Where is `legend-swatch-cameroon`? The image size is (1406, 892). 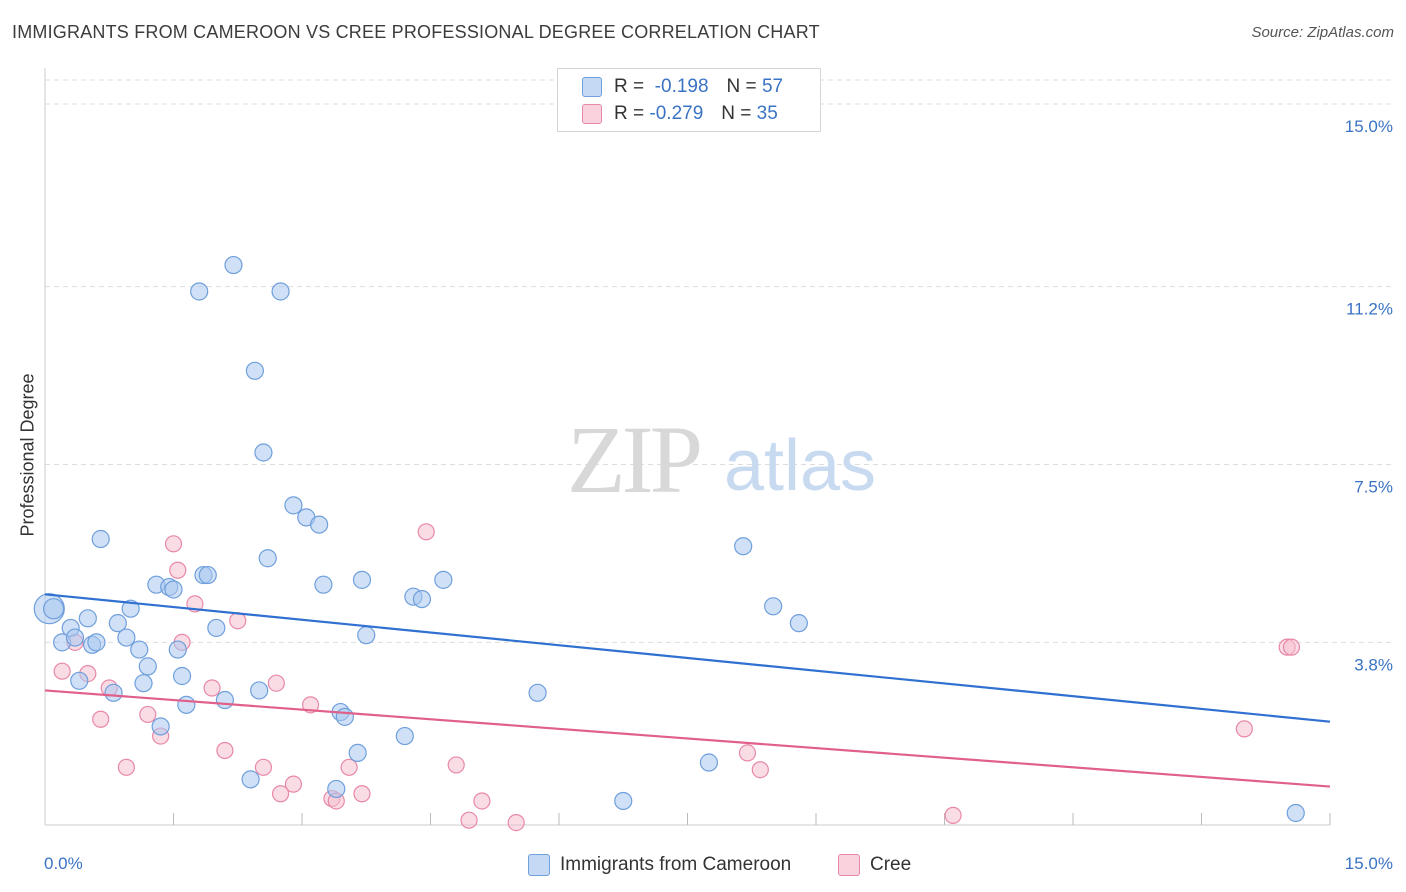
legend-swatch-cameroon is located at coordinates (592, 87).